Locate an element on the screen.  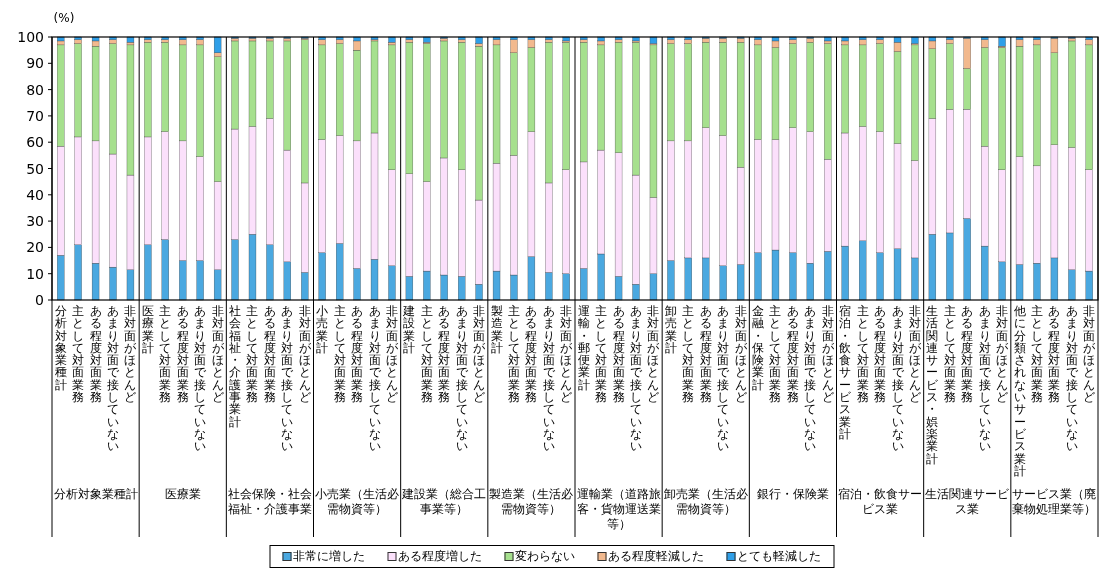
y-tick-label: 50 is located at coordinates (35, 168).